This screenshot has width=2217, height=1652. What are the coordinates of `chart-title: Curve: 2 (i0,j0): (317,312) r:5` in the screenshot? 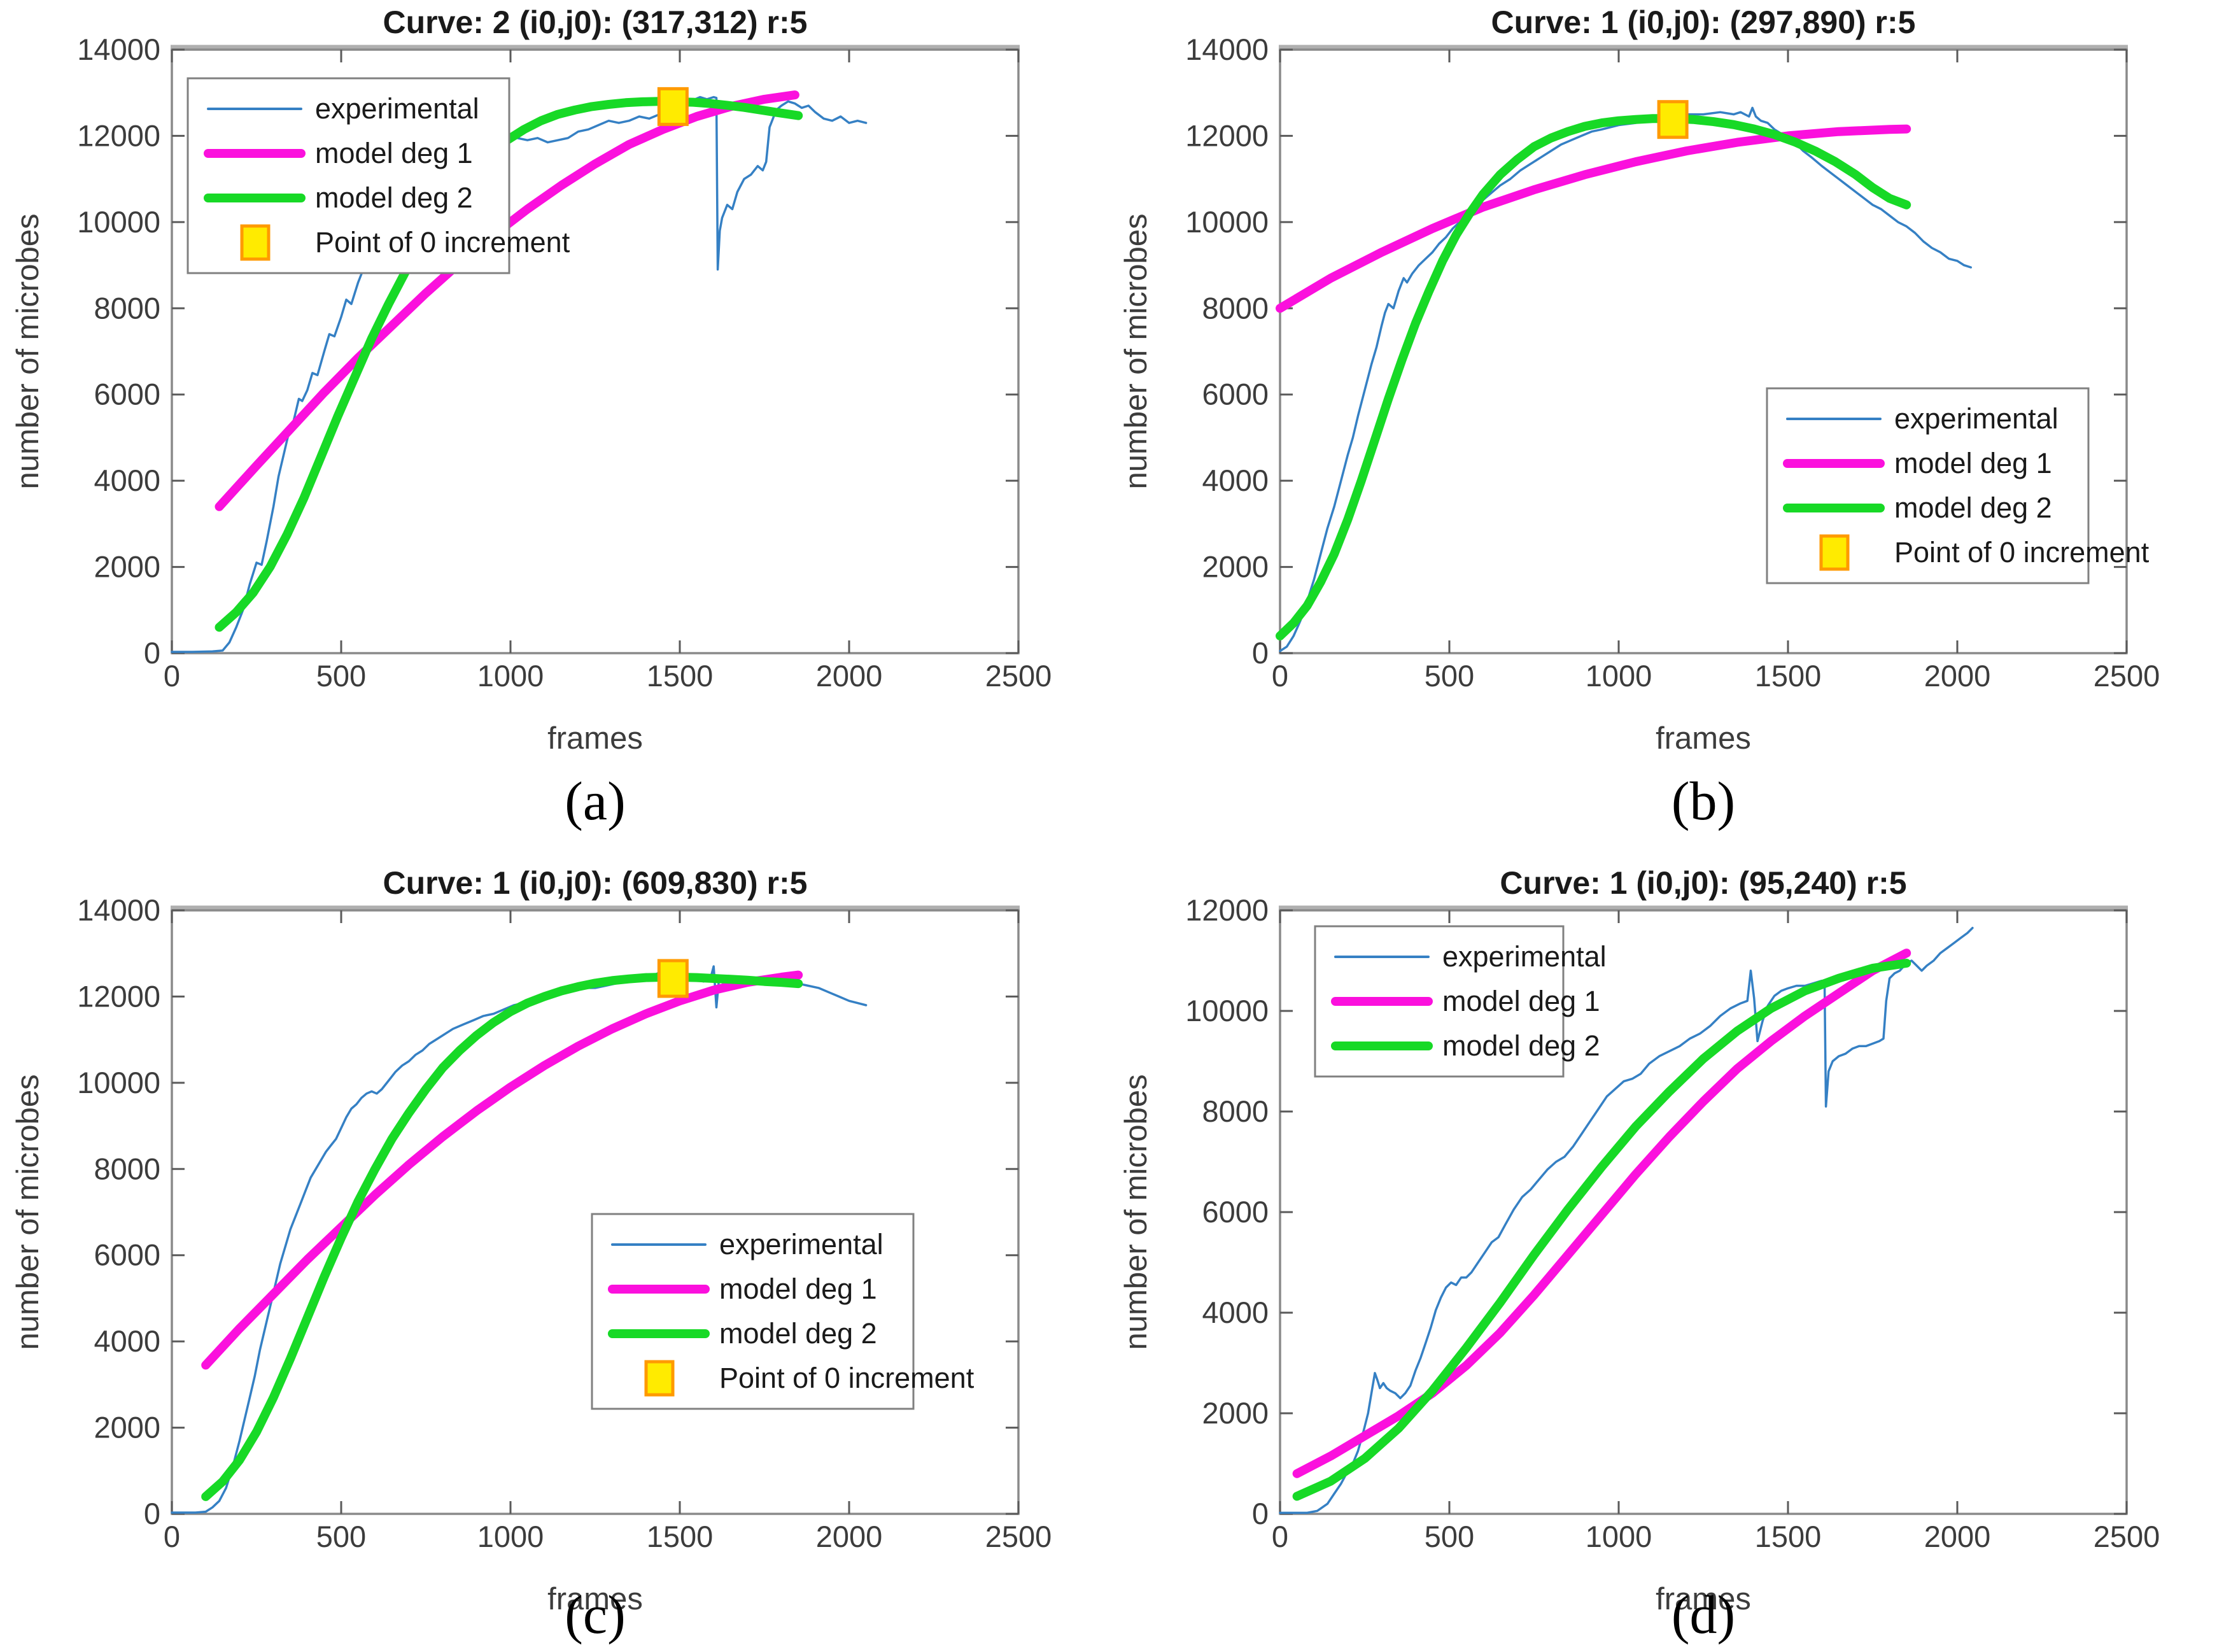 It's located at (595, 22).